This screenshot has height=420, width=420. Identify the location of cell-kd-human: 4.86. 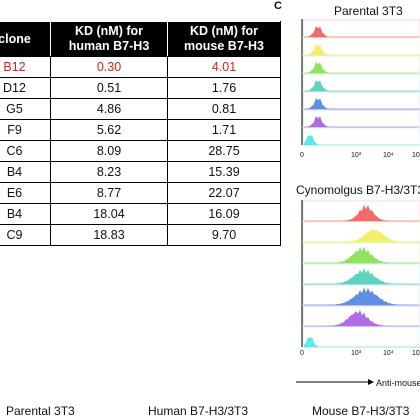
(109, 109).